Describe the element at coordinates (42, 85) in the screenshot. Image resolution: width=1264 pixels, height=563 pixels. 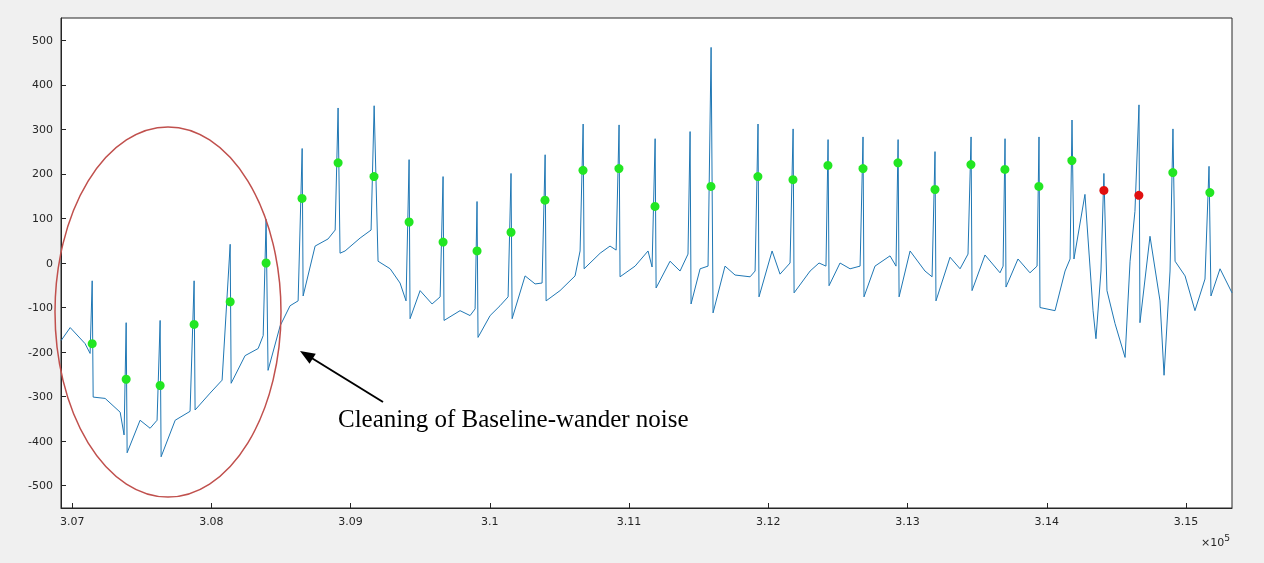
I see `y-tick-label: 400` at that location.